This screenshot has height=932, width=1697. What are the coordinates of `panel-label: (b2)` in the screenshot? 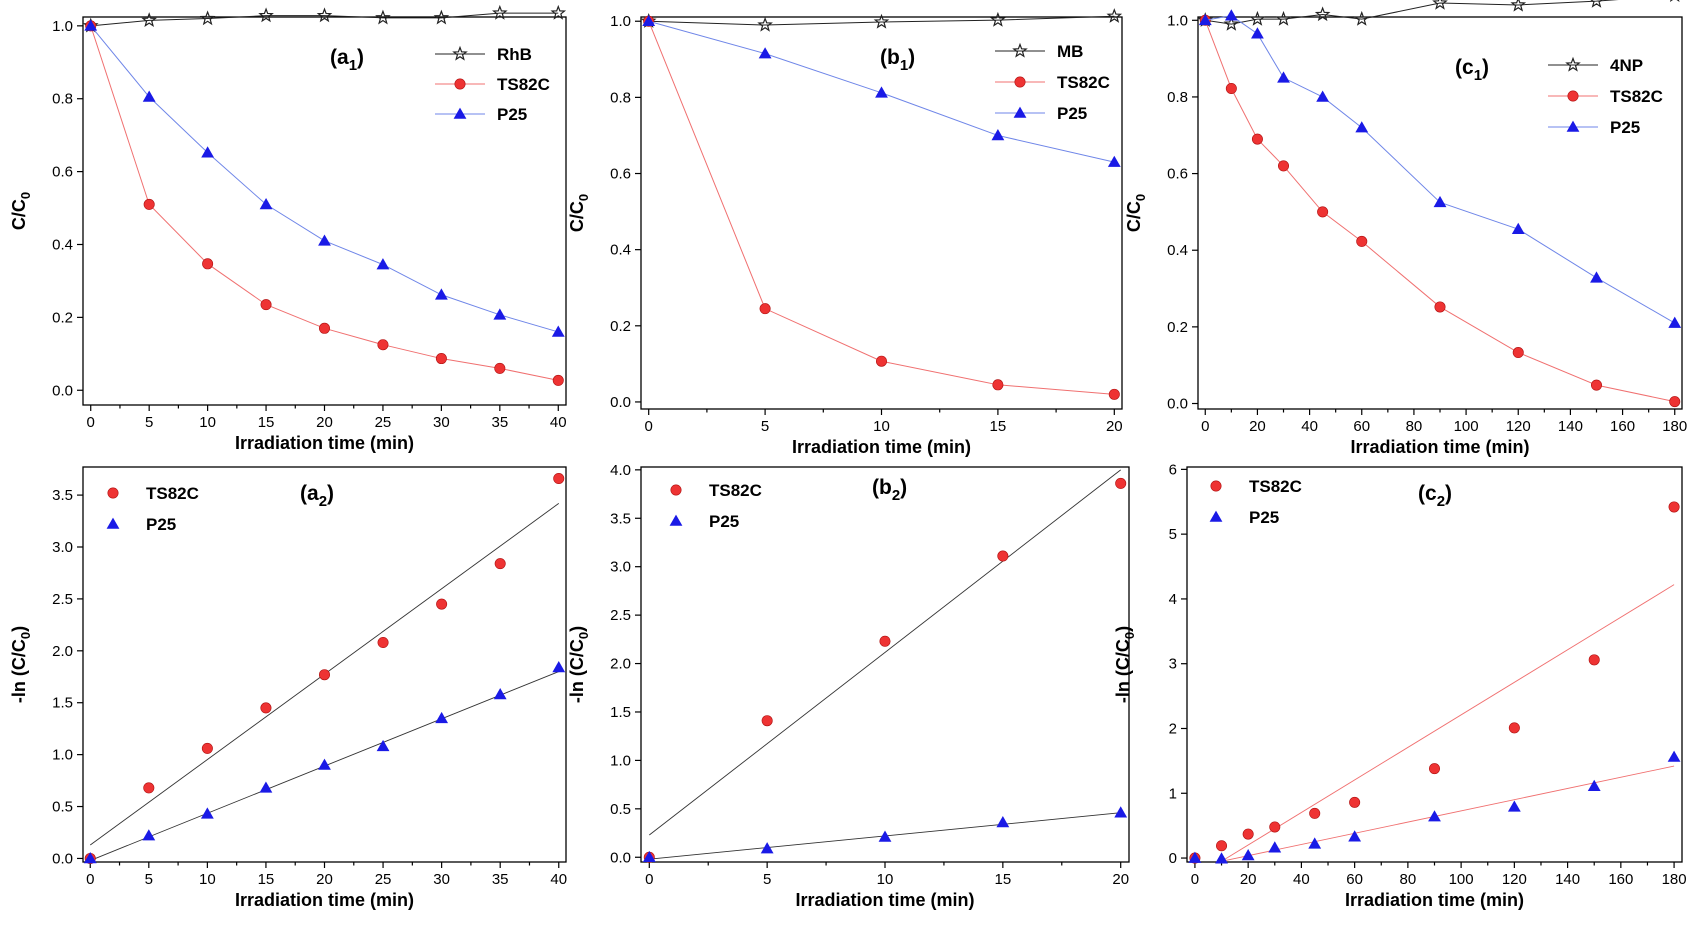 It's located at (889, 490).